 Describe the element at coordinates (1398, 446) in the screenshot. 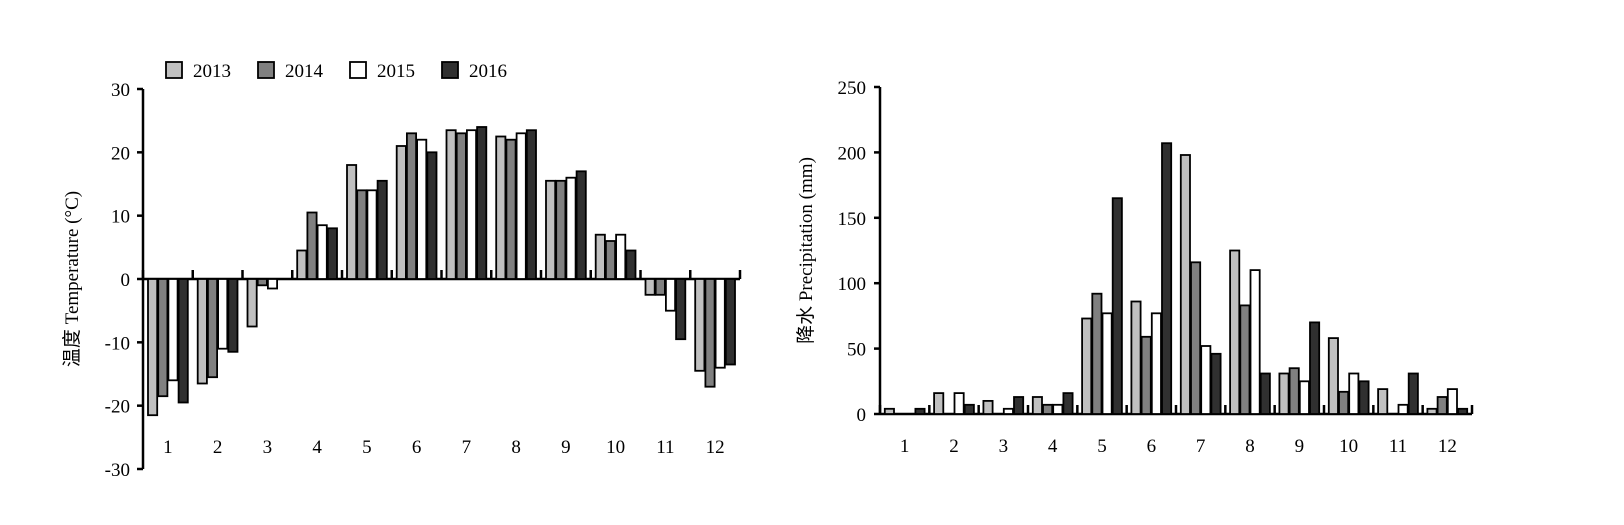

I see `precipitation-category-label: 11` at that location.